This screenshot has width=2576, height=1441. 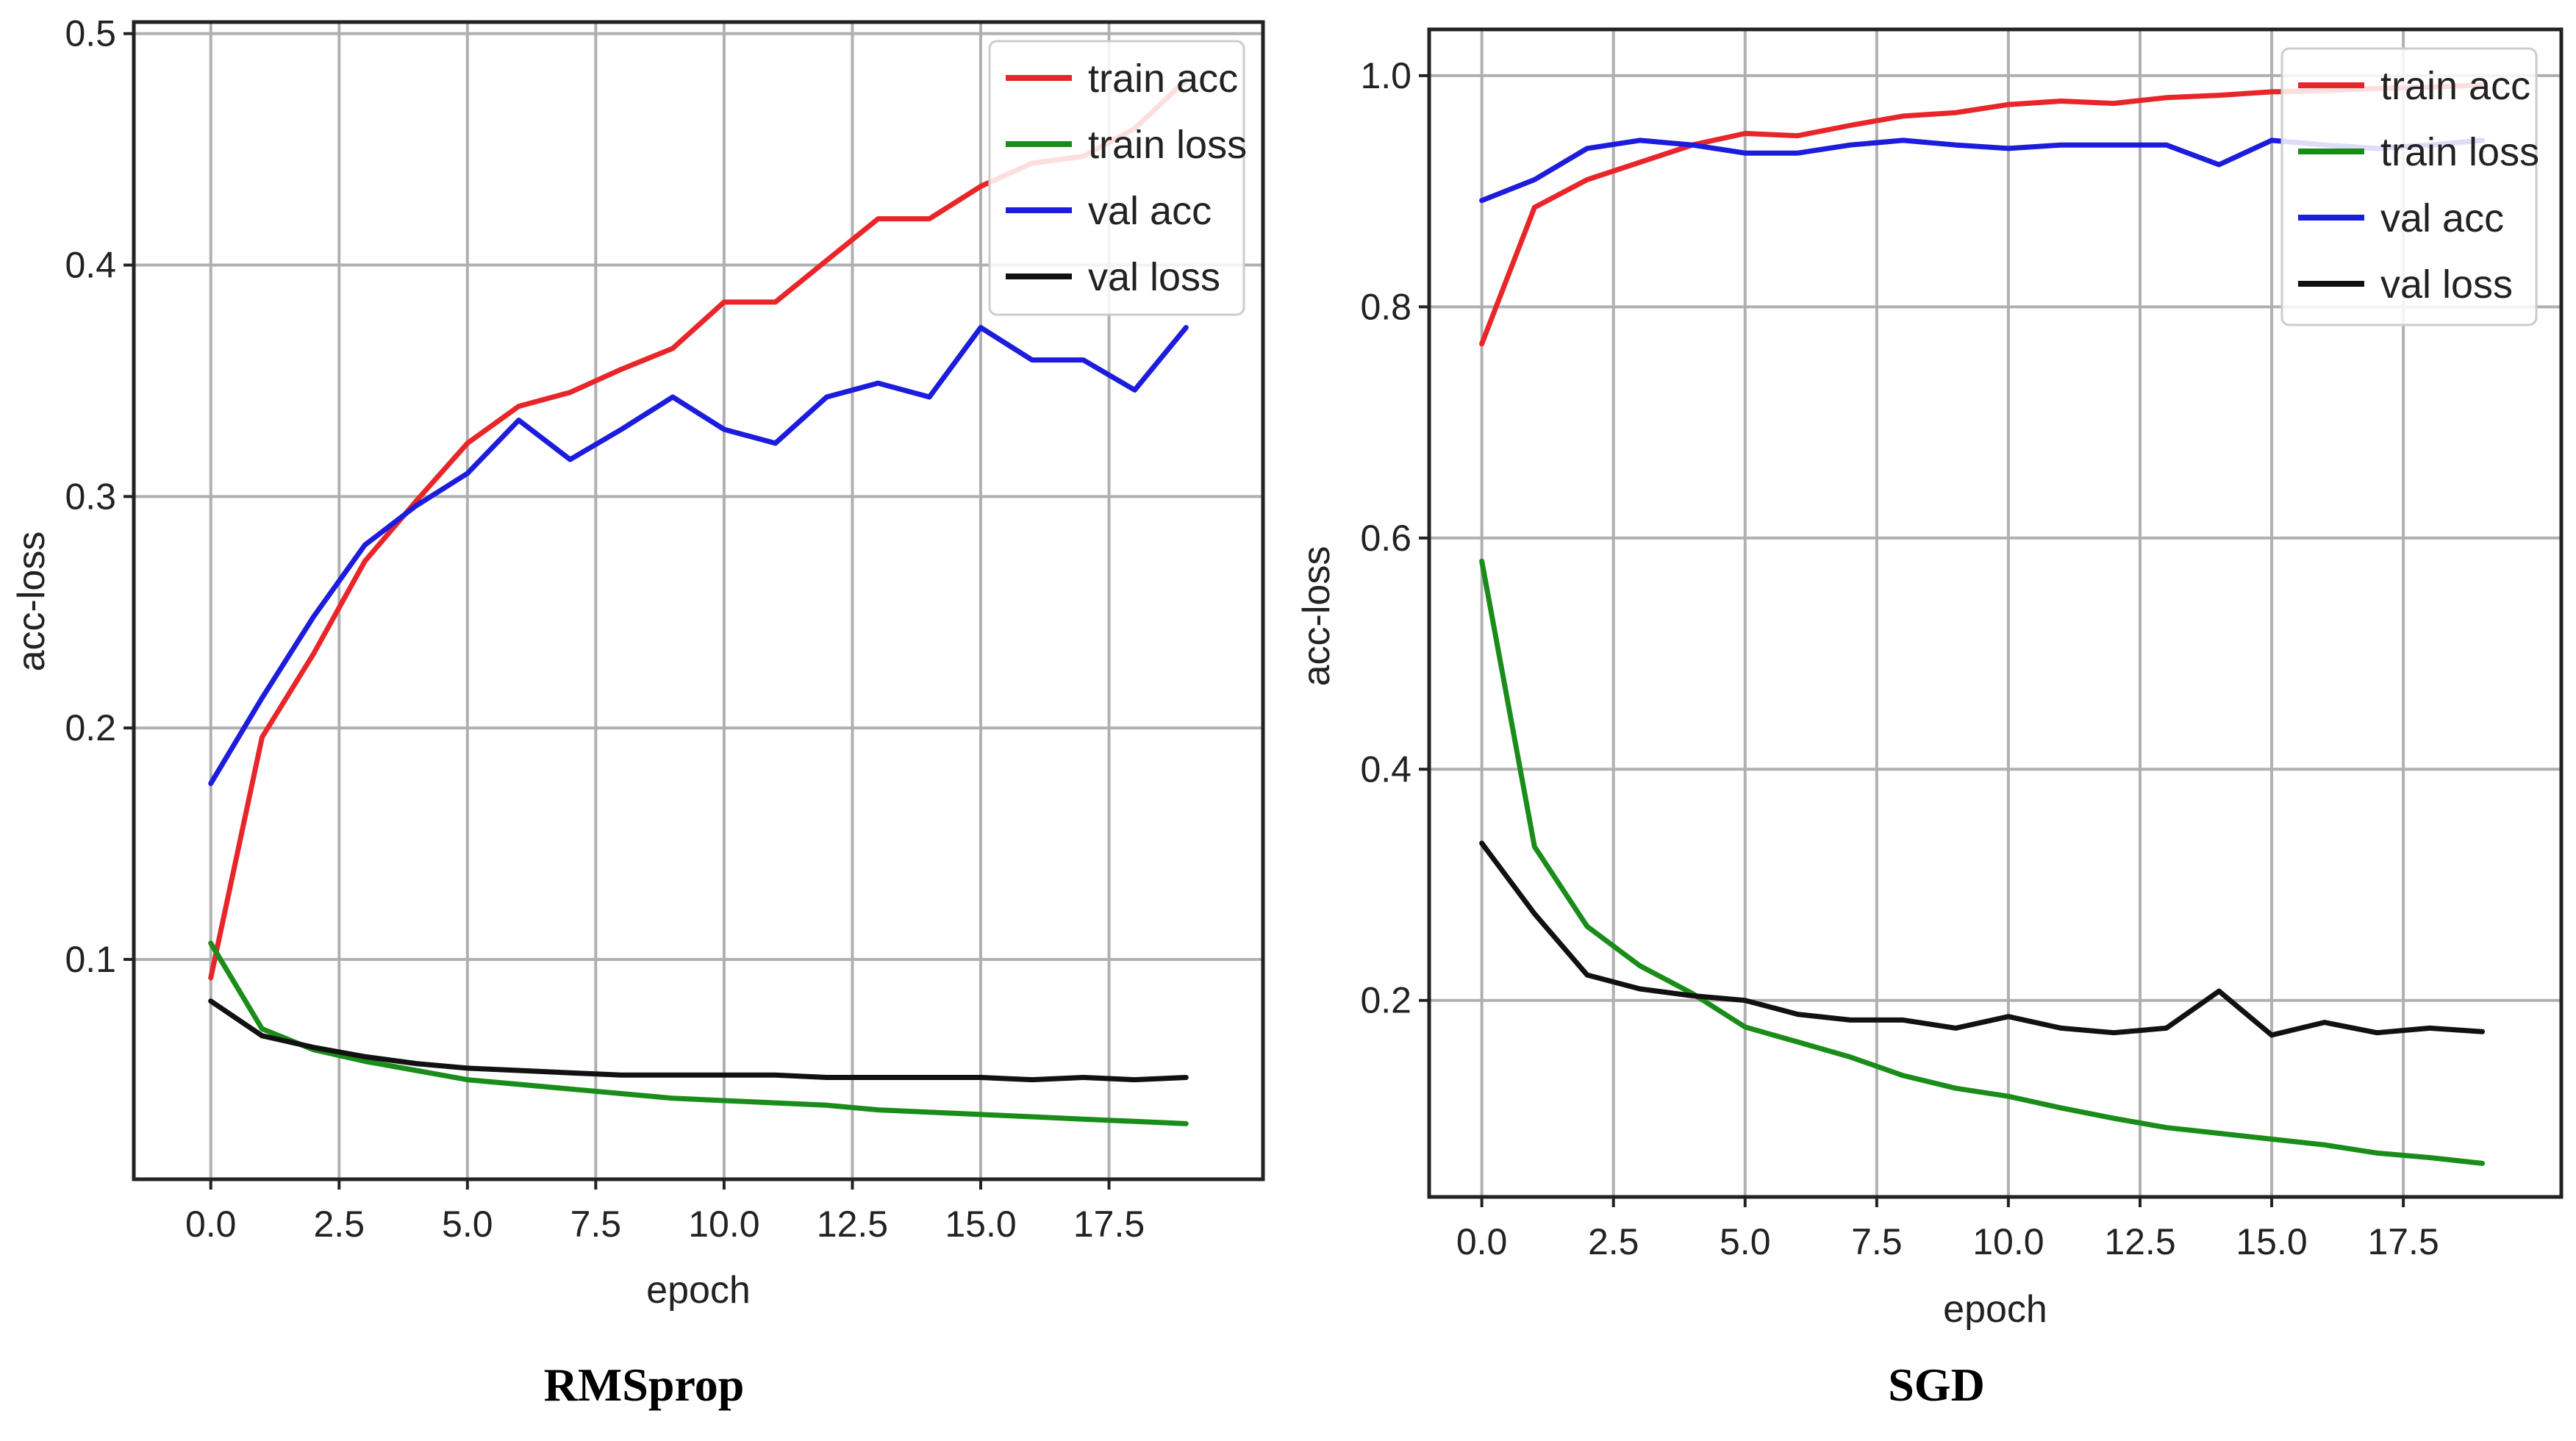 What do you see at coordinates (698, 556) in the screenshot?
I see `series-line-val-acc` at bounding box center [698, 556].